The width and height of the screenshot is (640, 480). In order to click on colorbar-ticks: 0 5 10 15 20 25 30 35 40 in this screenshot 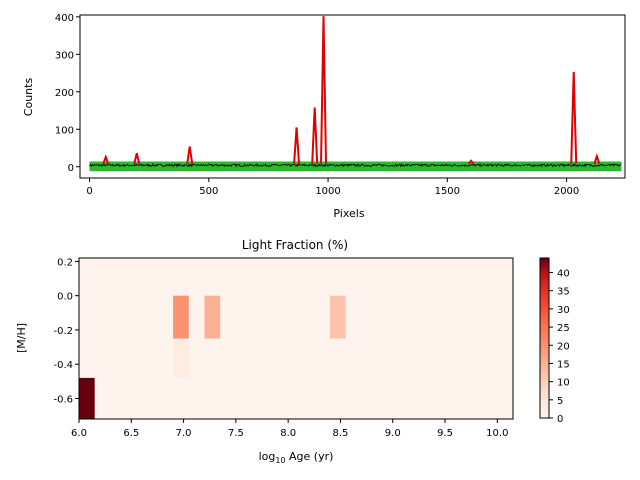, I will do `click(559, 347)`.